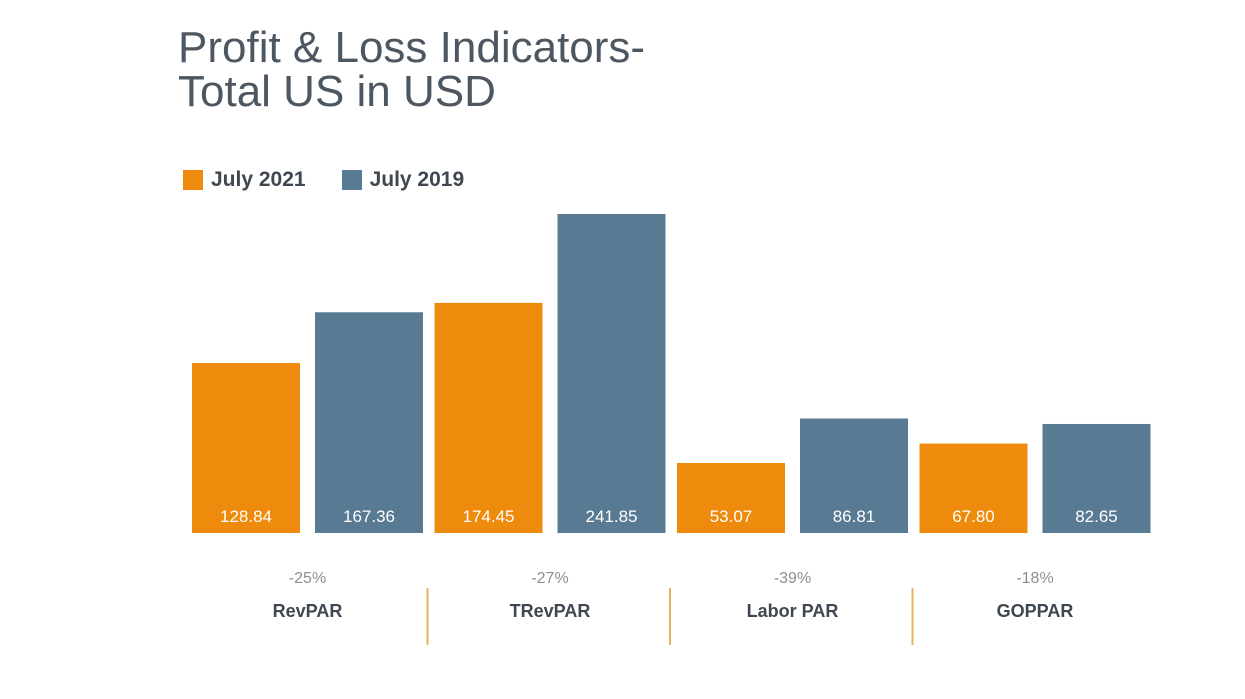 The image size is (1245, 699). I want to click on legend-label: July 2021, so click(258, 179).